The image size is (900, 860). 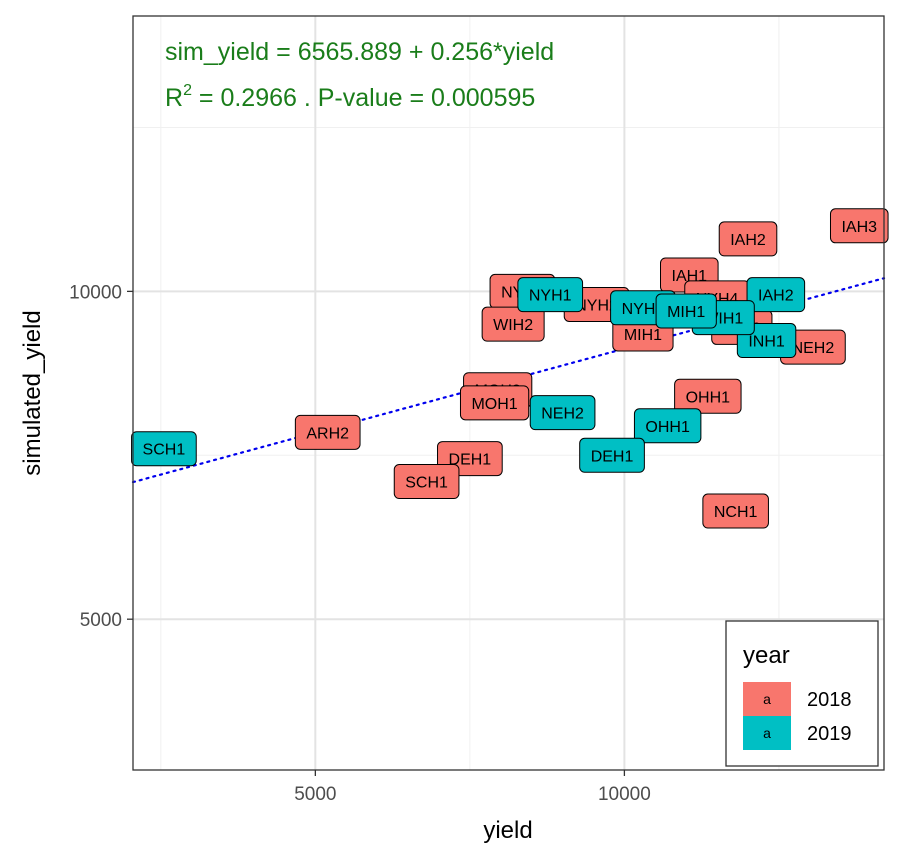 I want to click on x-axis-title: yield, so click(x=507, y=830).